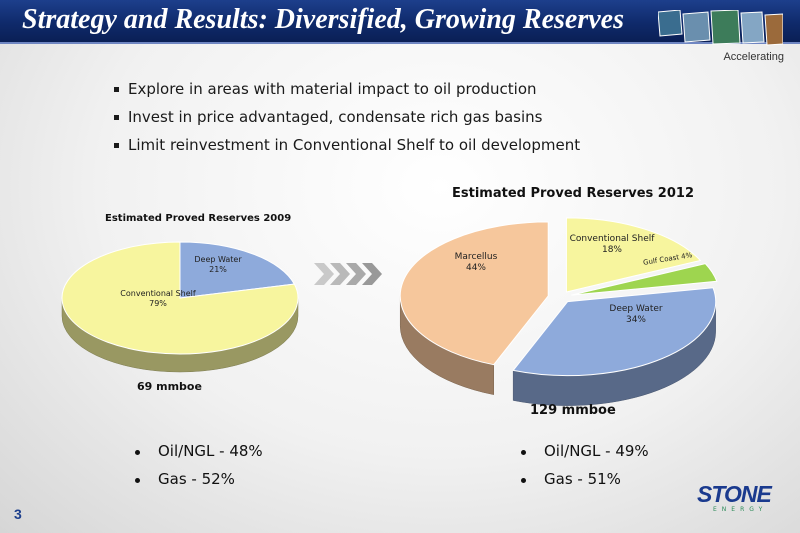  Describe the element at coordinates (753, 57) in the screenshot. I see `tagline: Accelerating` at that location.